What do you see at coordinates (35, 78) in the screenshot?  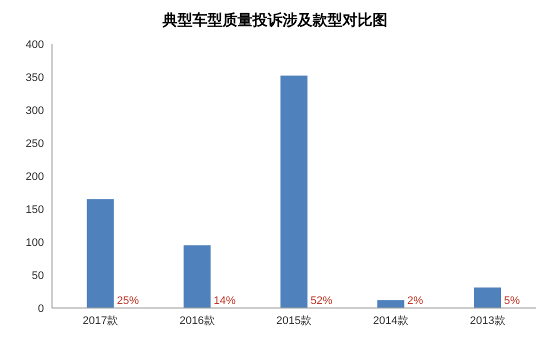 I see `y-tick-label: 350` at bounding box center [35, 78].